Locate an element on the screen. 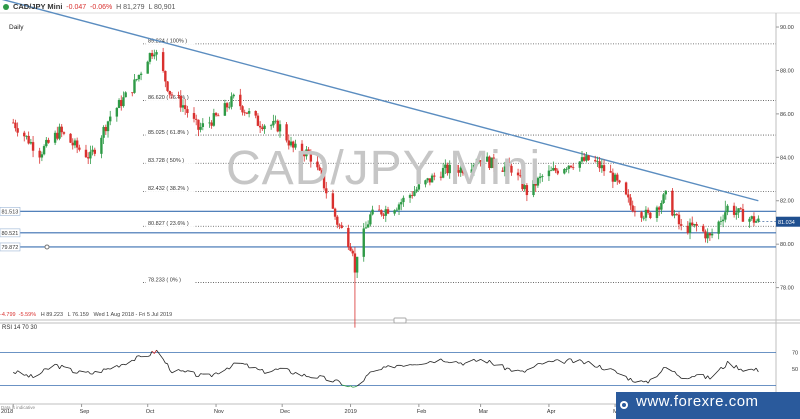 This screenshot has width=800, height=419. x-axis-tick-label: Nov is located at coordinates (219, 412).